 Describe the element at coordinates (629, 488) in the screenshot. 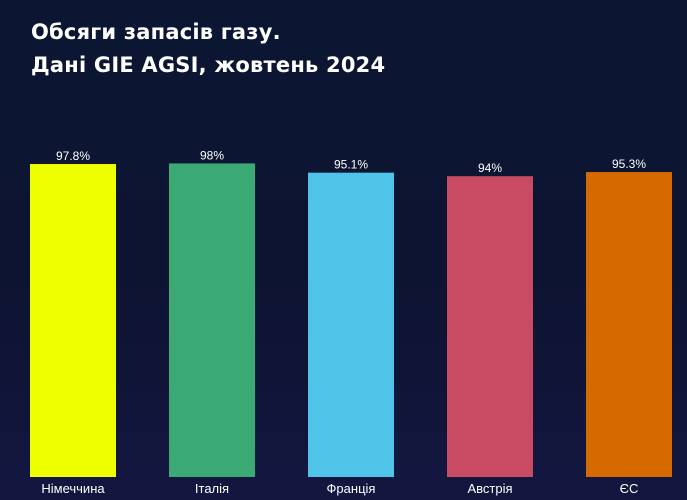

I see `category-label-5: ЄС` at that location.